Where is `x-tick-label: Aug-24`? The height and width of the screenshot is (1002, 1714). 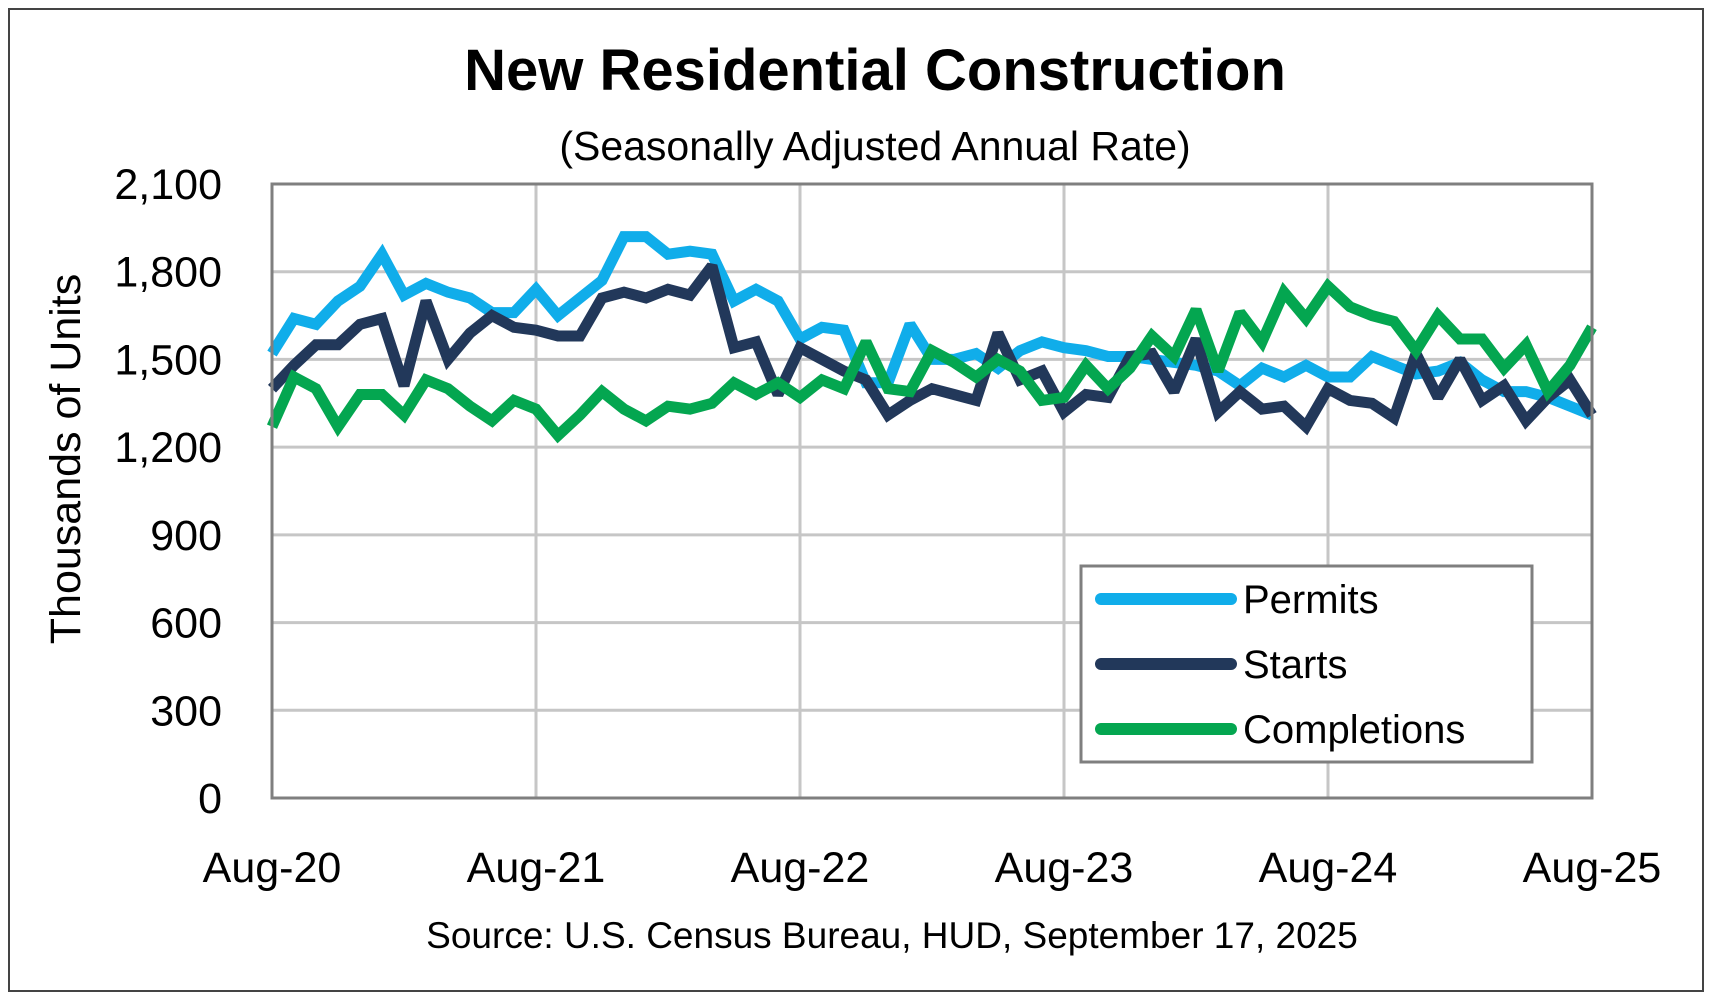 x-tick-label: Aug-24 is located at coordinates (1328, 868).